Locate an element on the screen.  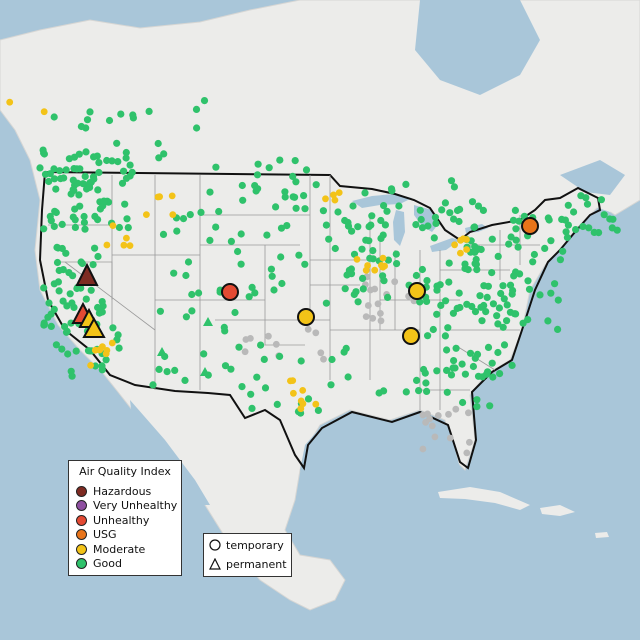
usg-temporary-marker is located at coordinates (530, 226).